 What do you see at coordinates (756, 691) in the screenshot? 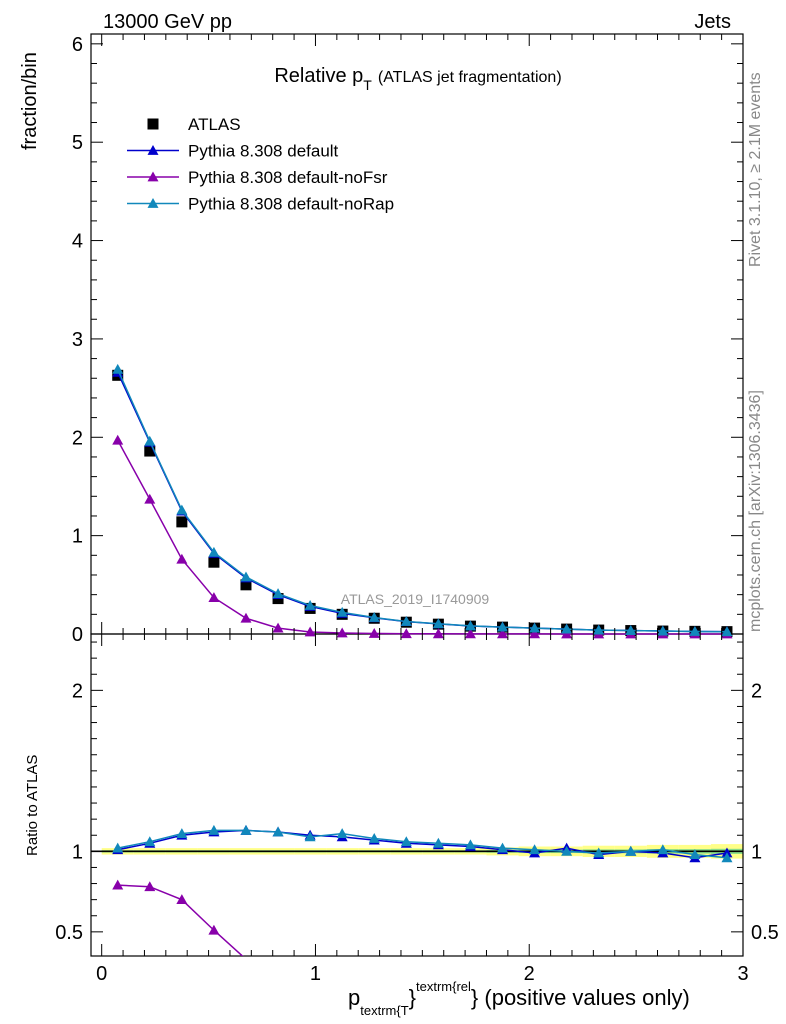
I see `ratio-y-tick-label-right: 2` at bounding box center [756, 691].